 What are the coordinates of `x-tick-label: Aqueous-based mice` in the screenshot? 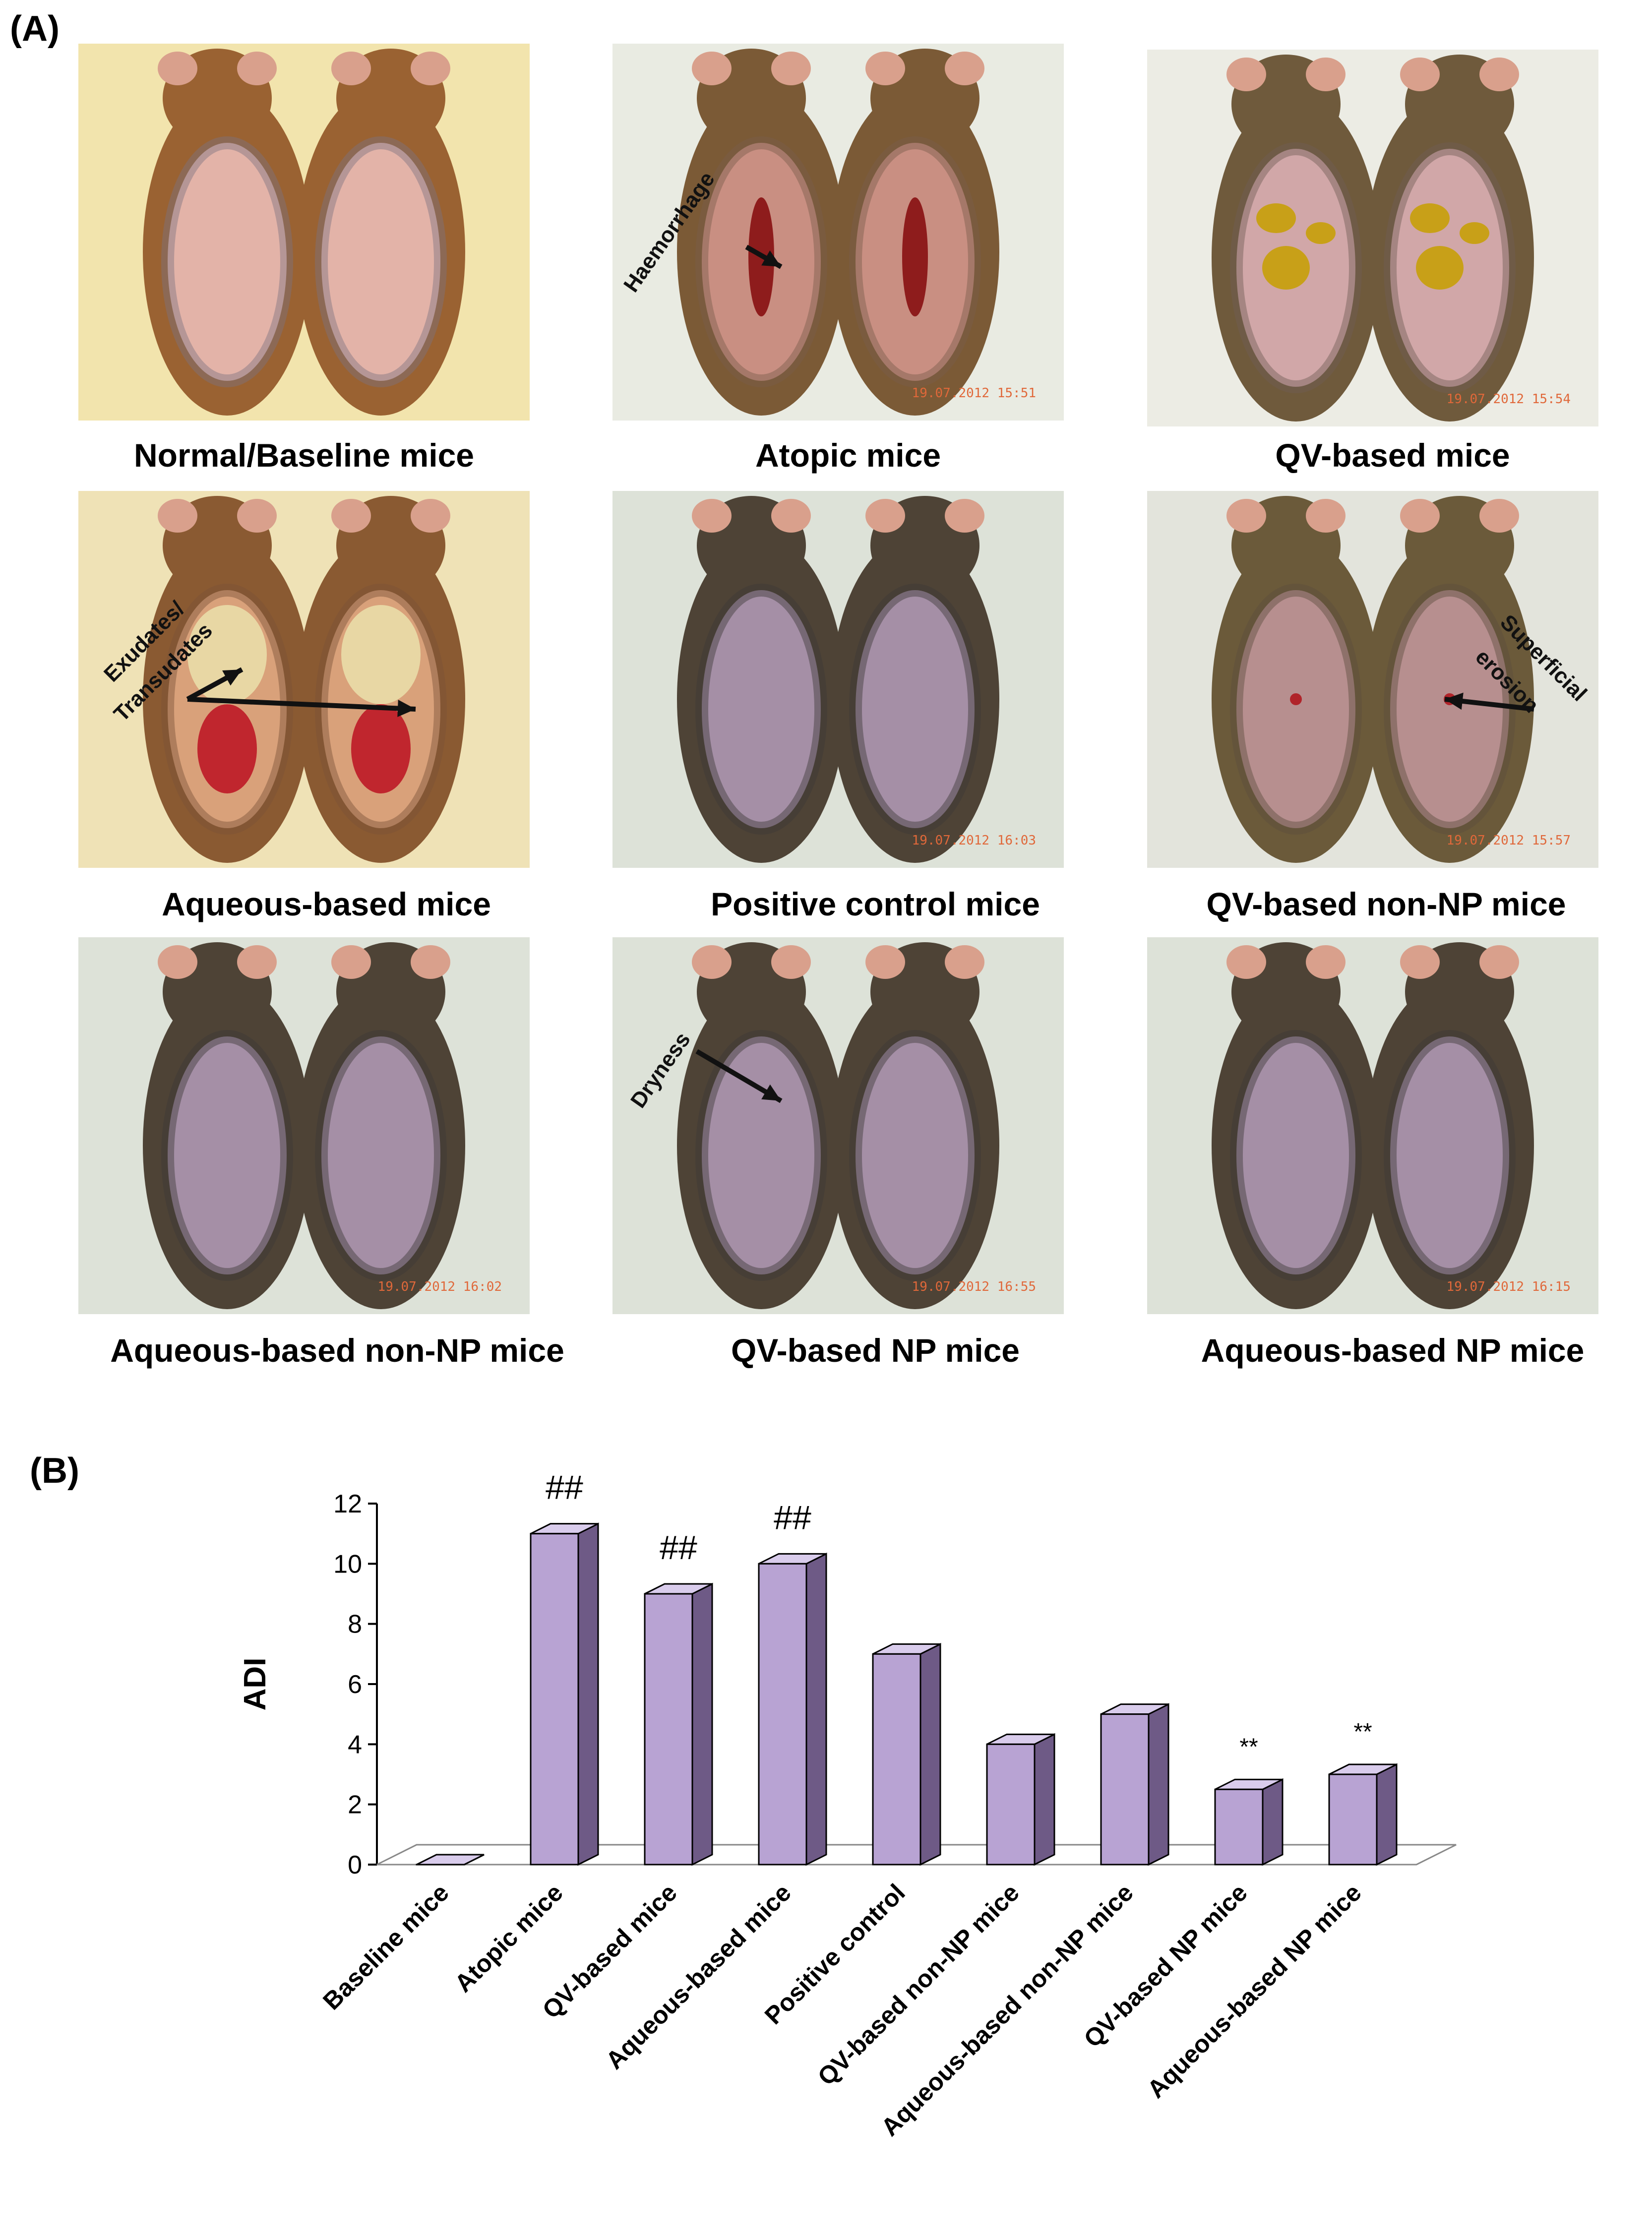 It's located at (699, 1976).